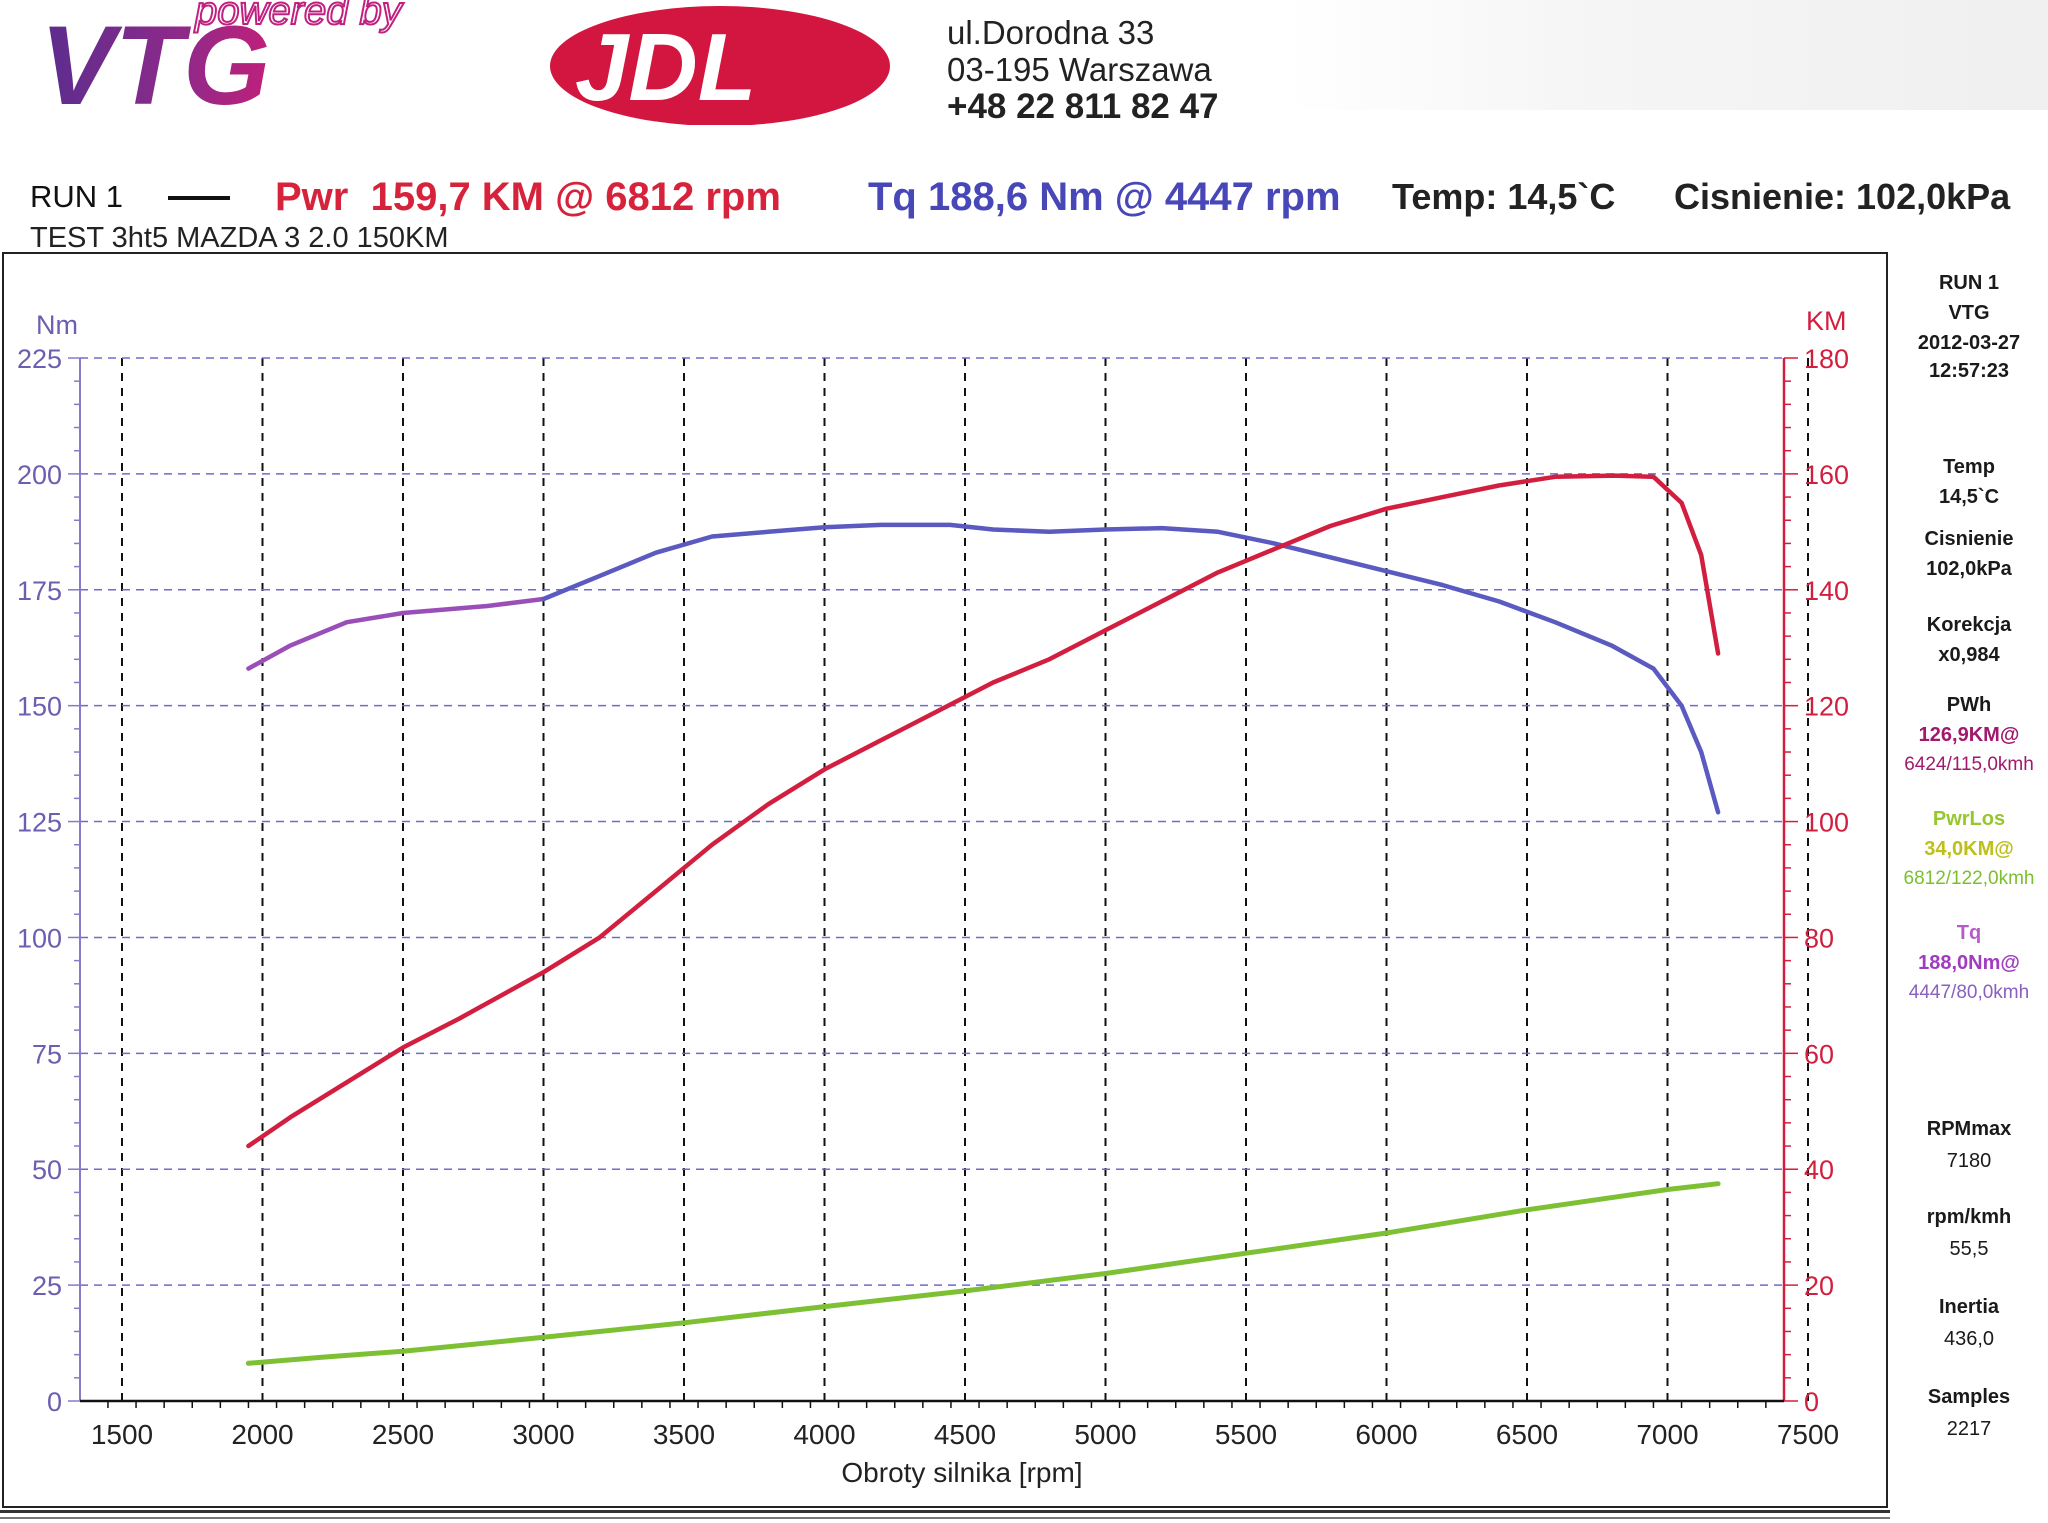  Describe the element at coordinates (1969, 343) in the screenshot. I see `side-date: 2012-03-27` at that location.